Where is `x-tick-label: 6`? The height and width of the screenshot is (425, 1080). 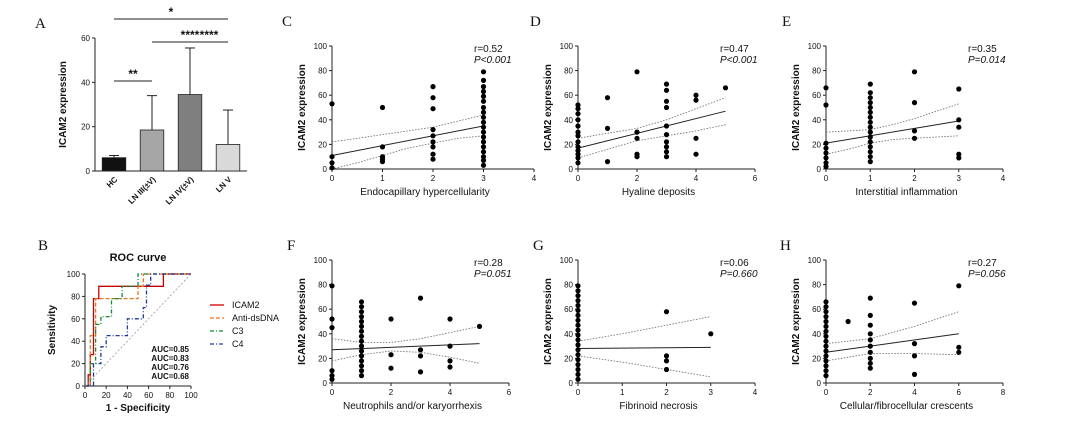 x-tick-label: 6 is located at coordinates (755, 178).